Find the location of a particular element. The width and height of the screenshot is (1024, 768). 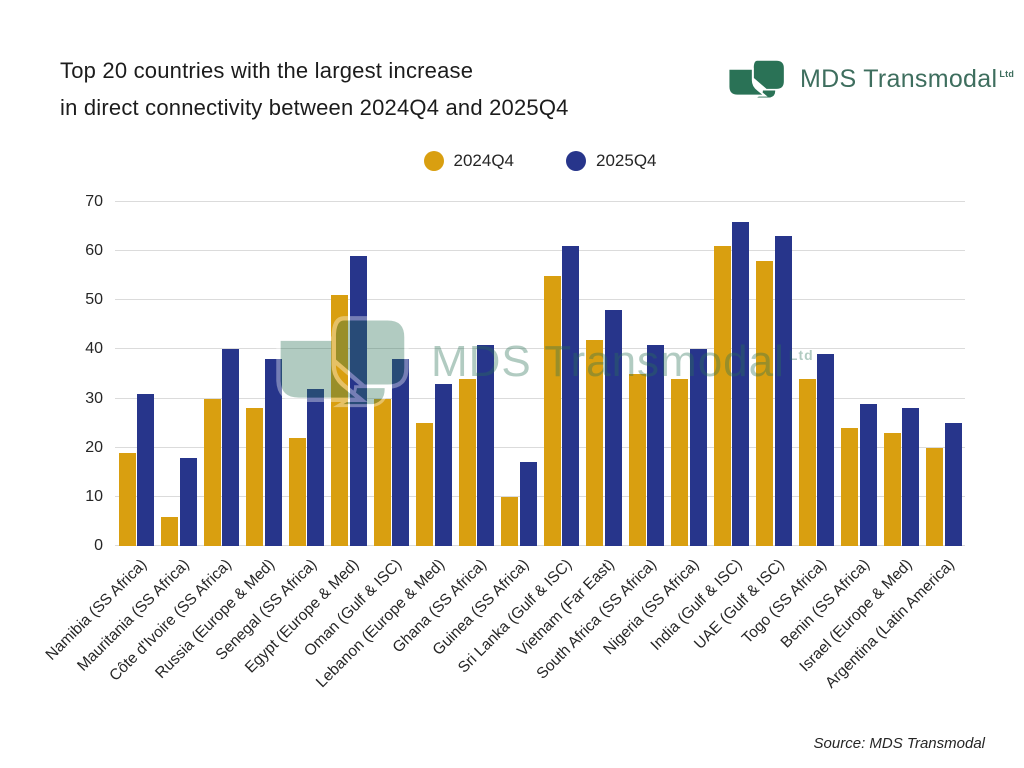

y-axis-tick-label: 10 is located at coordinates (94, 496).